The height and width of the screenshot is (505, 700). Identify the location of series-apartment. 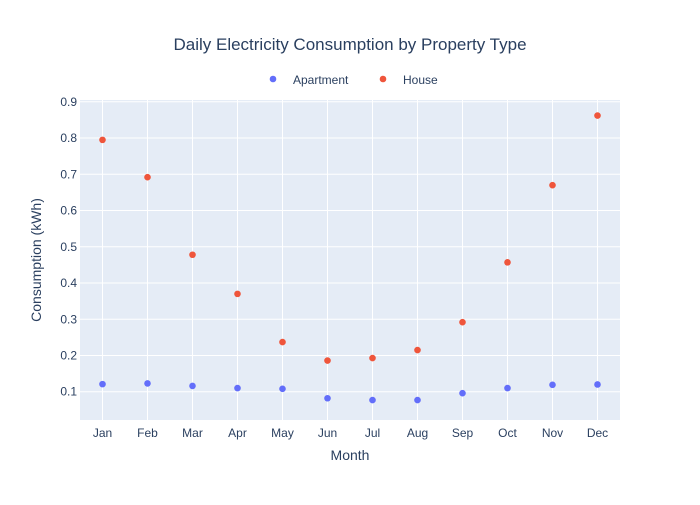
(350, 392).